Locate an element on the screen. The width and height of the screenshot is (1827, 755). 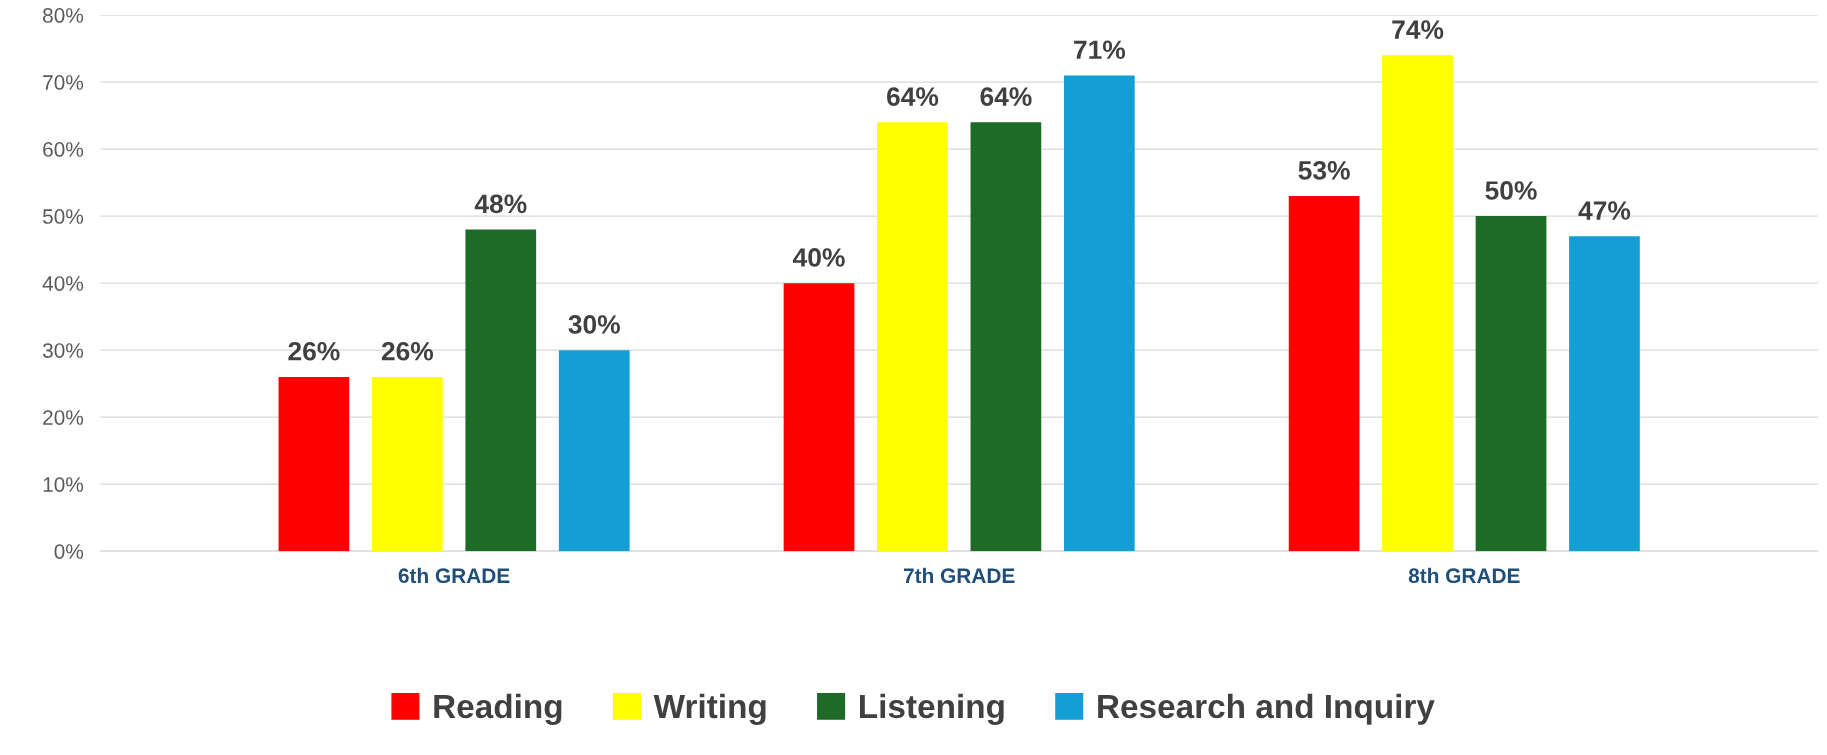
text: 71% is located at coordinates (1100, 50).